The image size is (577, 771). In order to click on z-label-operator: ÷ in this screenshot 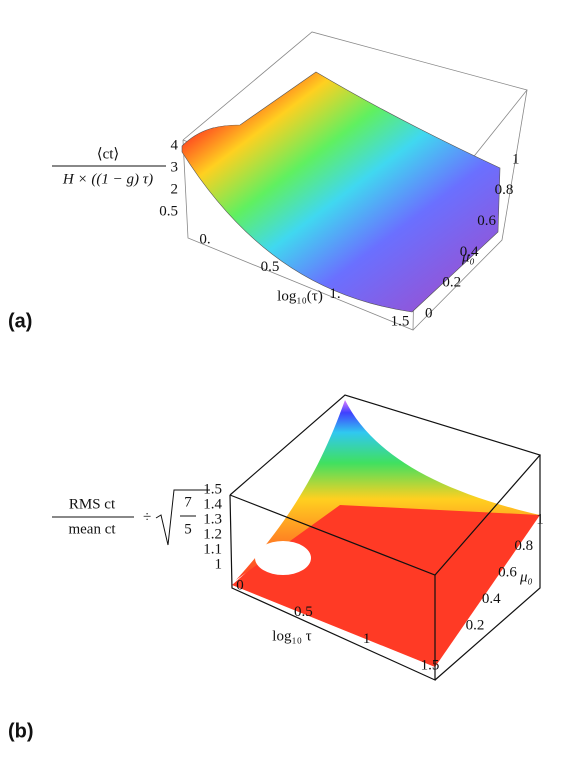, I will do `click(147, 517)`.